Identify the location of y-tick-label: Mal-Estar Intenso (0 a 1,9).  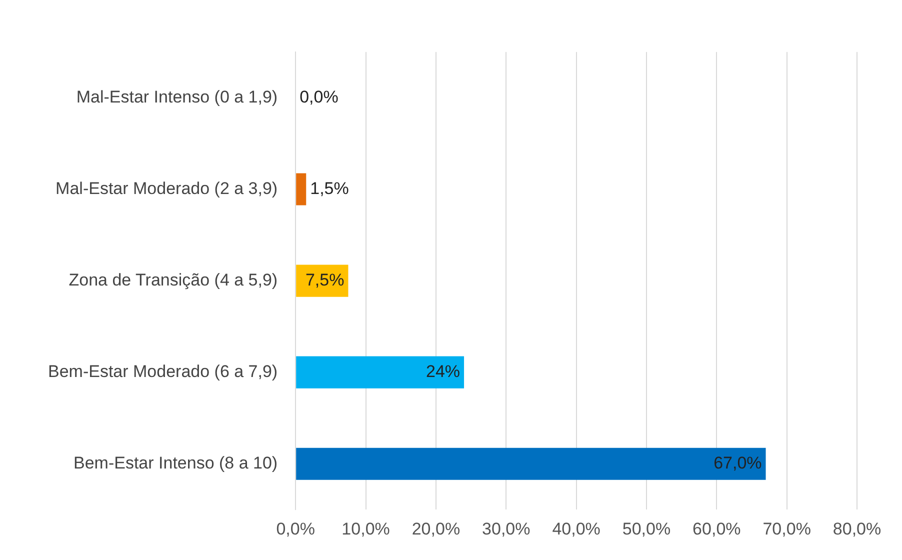
(177, 96).